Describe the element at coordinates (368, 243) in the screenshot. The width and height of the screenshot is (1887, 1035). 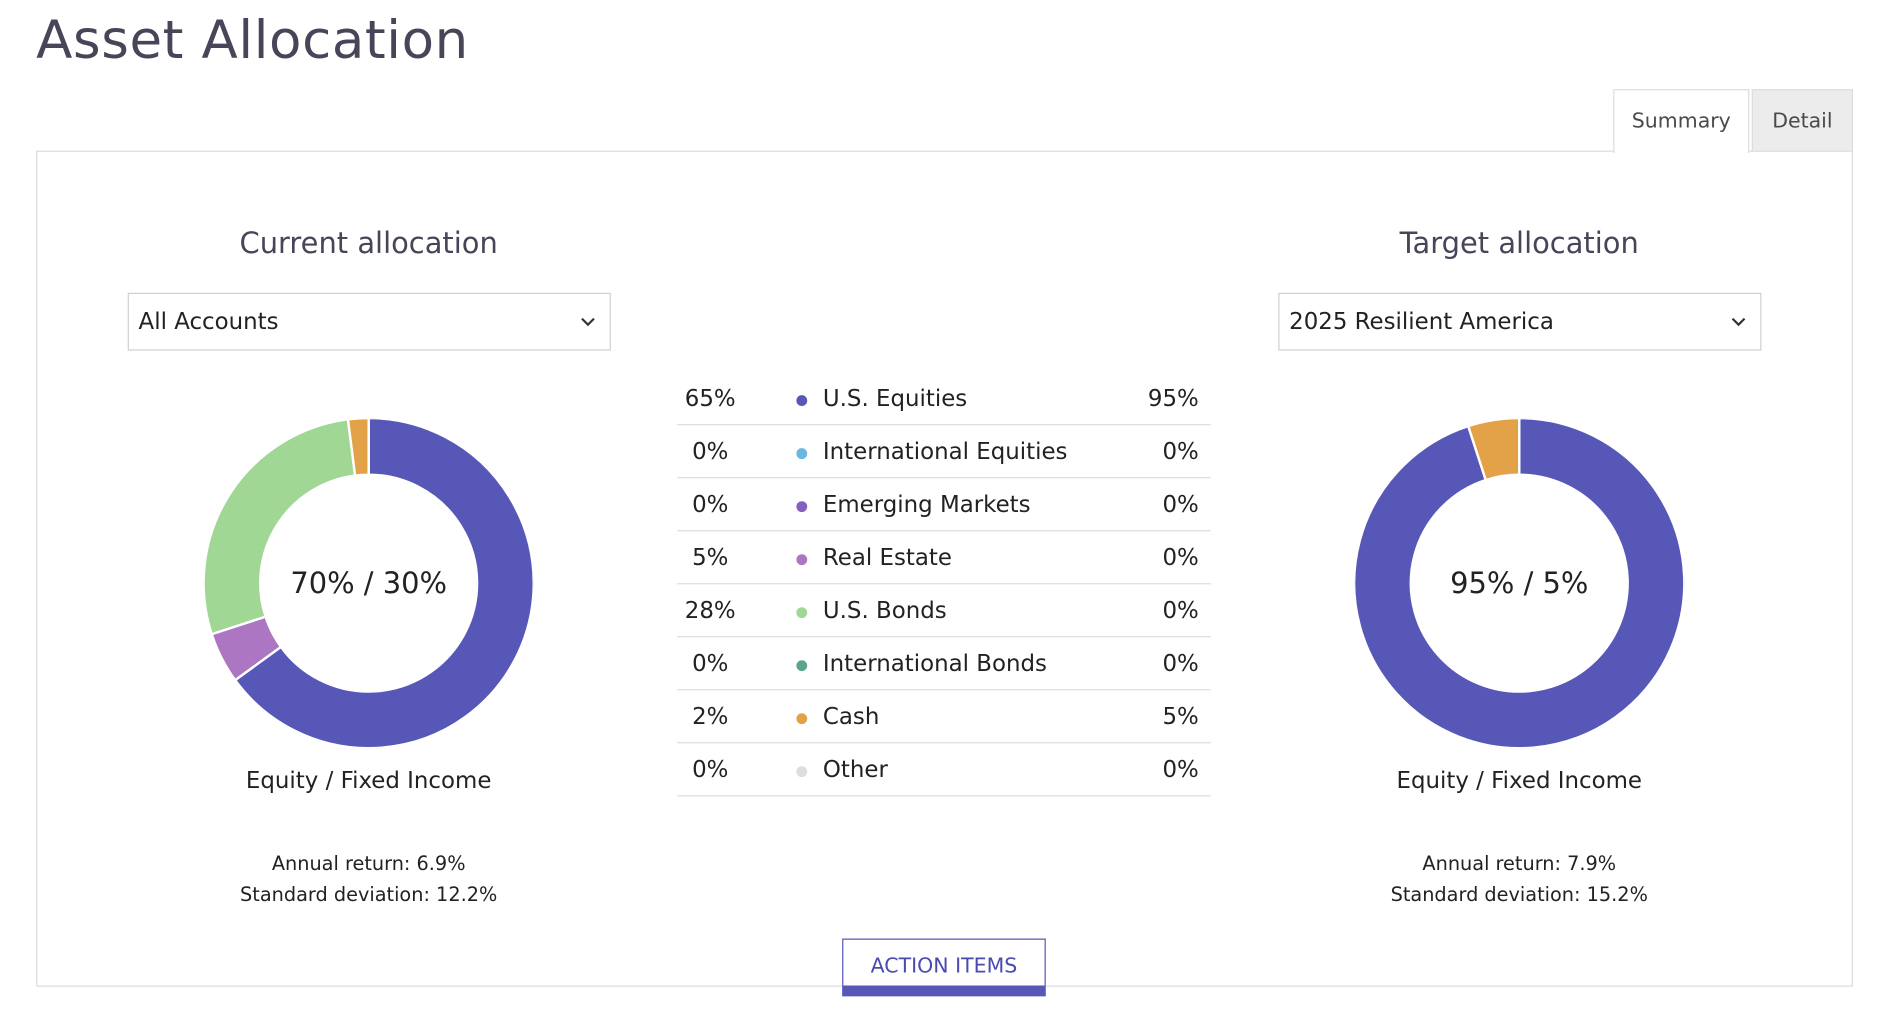
I see `current-allocation-heading: Current allocation` at that location.